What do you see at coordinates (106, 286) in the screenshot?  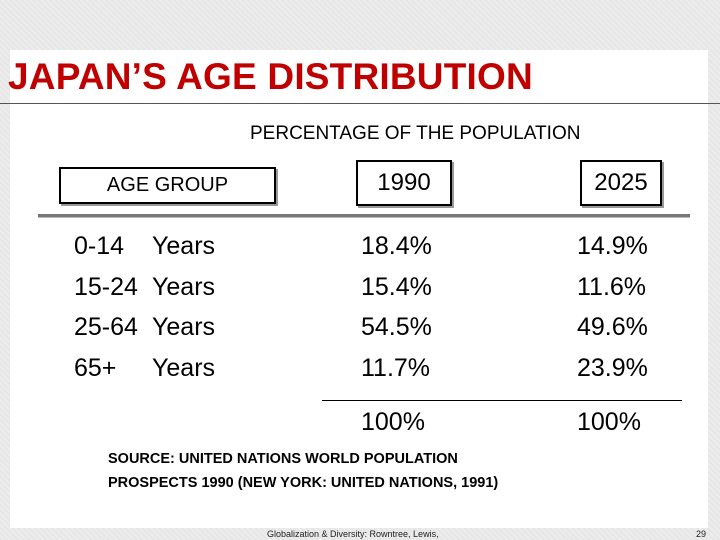 I see `age-group-label: 15-24` at bounding box center [106, 286].